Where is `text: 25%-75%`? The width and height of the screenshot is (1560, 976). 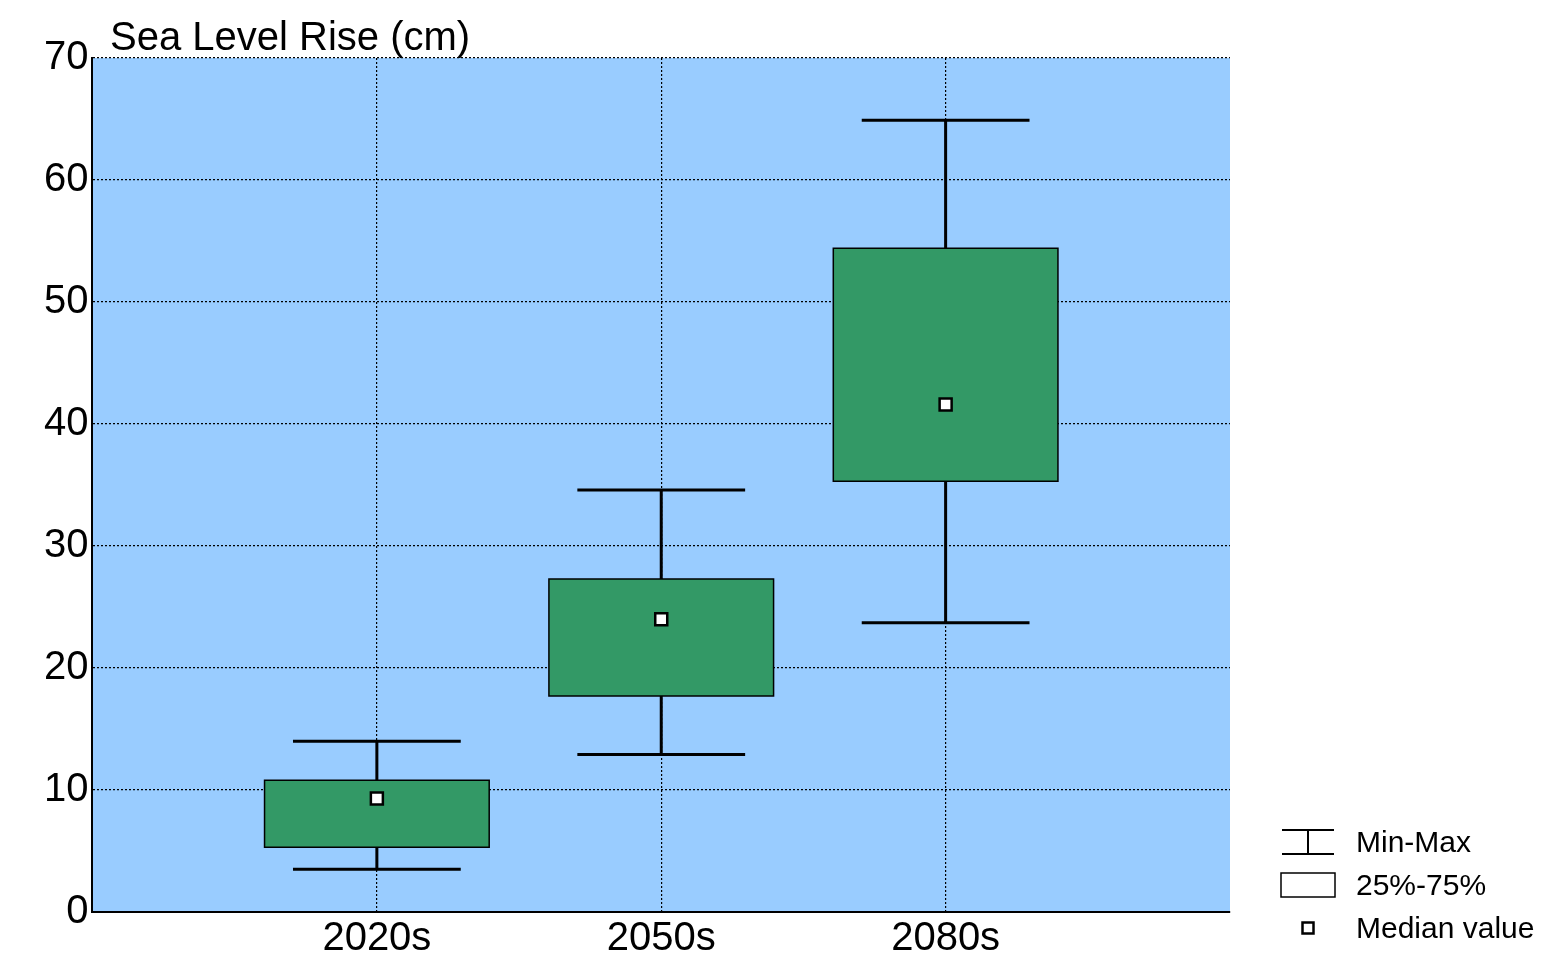
text: 25%-75% is located at coordinates (1421, 884).